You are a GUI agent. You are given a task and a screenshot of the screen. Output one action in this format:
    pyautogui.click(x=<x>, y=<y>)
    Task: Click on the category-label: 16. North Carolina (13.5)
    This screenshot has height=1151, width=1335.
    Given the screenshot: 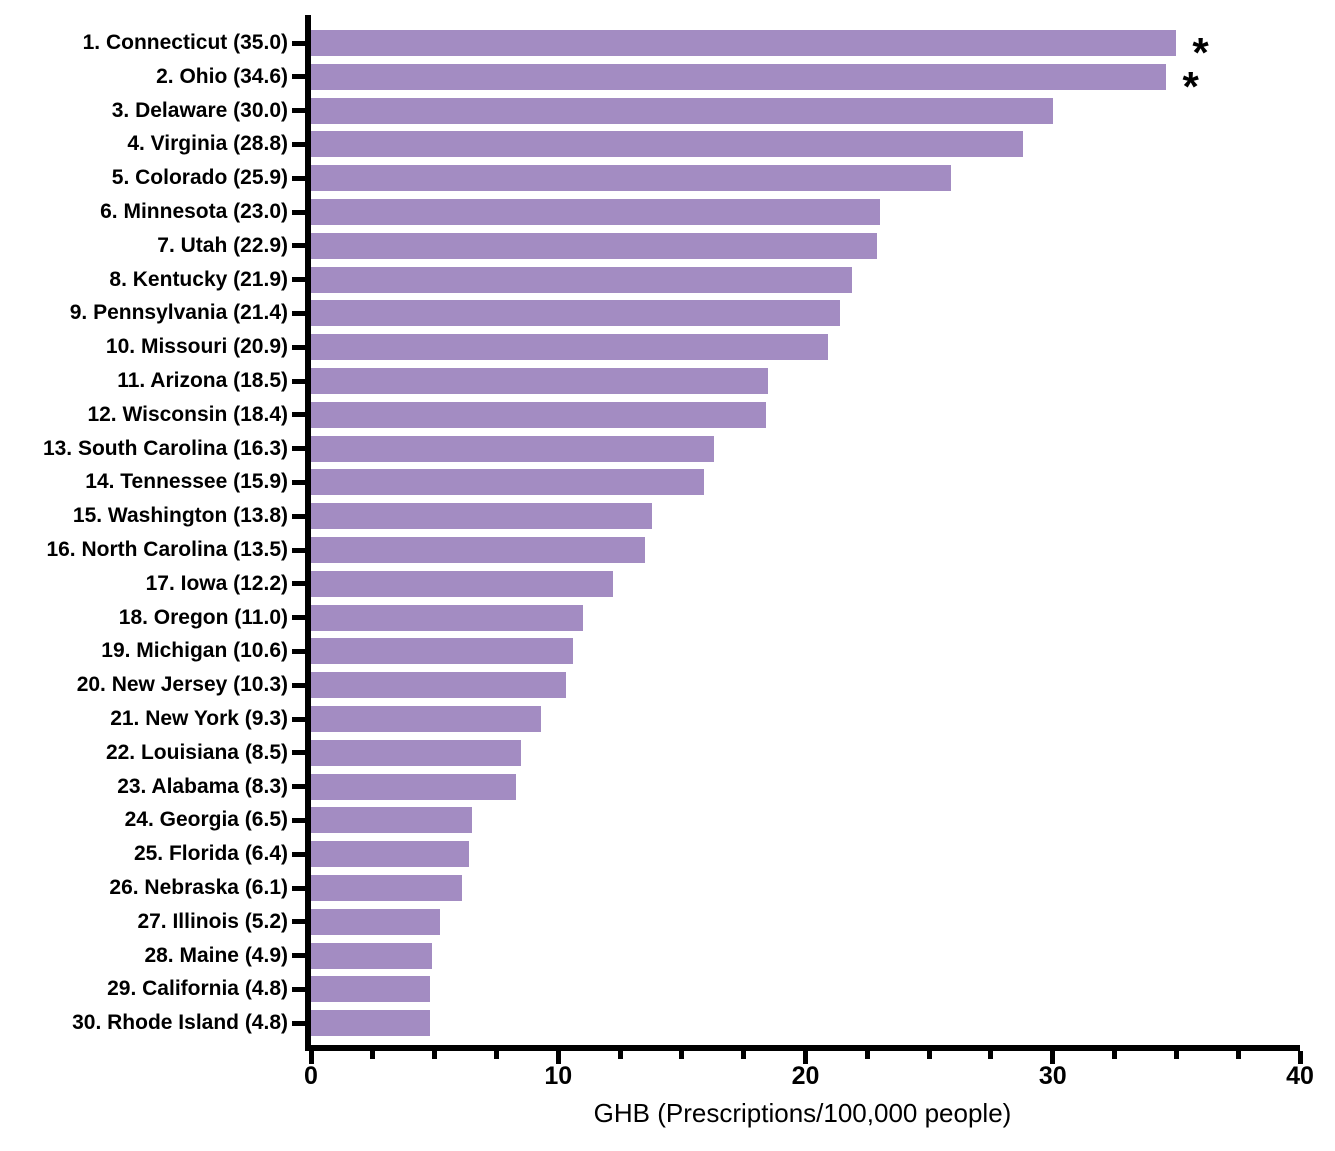 What is the action you would take?
    pyautogui.click(x=167, y=549)
    